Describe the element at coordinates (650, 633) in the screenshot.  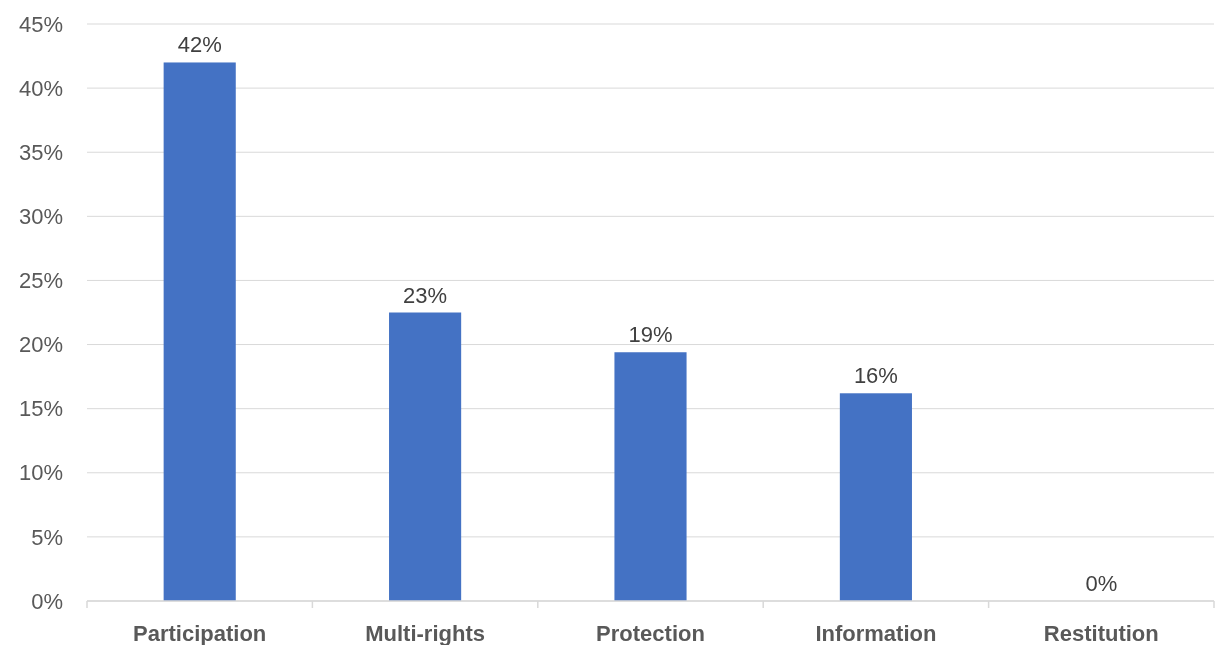
I see `x-tick-label: Protection` at that location.